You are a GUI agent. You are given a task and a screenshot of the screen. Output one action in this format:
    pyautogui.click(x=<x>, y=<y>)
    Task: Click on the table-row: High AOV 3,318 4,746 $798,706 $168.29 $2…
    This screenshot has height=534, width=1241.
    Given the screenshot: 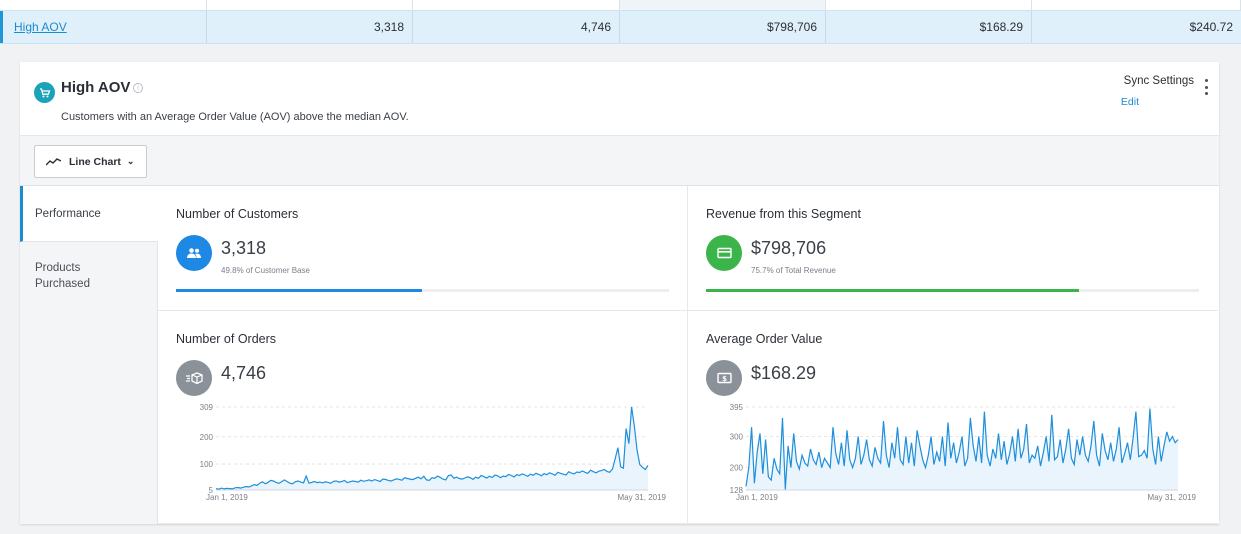 What is the action you would take?
    pyautogui.click(x=620, y=27)
    